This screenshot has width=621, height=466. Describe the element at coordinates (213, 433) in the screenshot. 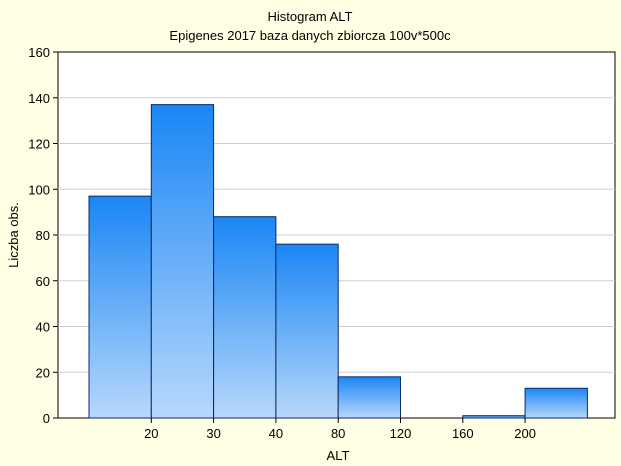

I see `x-tick-label: 30` at that location.